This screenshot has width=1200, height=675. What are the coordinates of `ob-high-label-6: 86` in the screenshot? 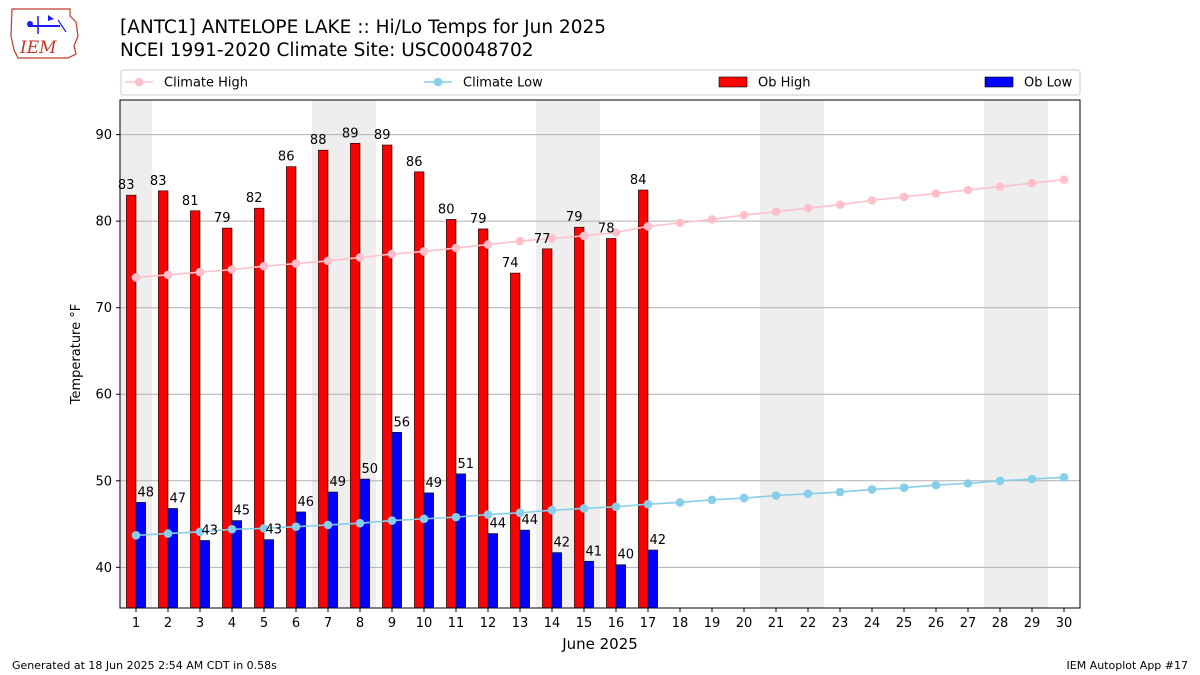 It's located at (286, 157).